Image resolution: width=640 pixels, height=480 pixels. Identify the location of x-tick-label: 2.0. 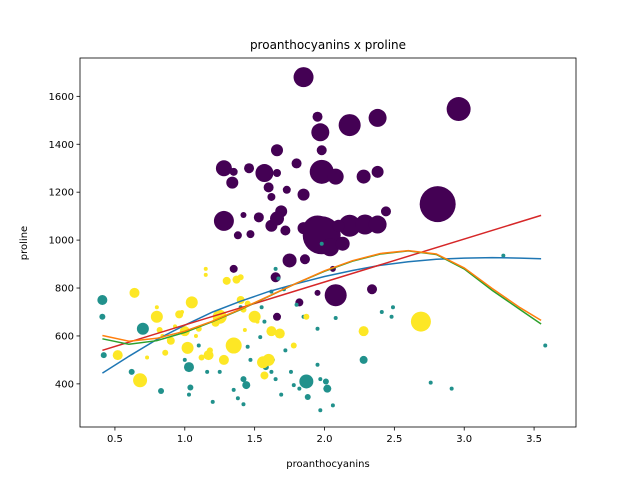
(325, 439).